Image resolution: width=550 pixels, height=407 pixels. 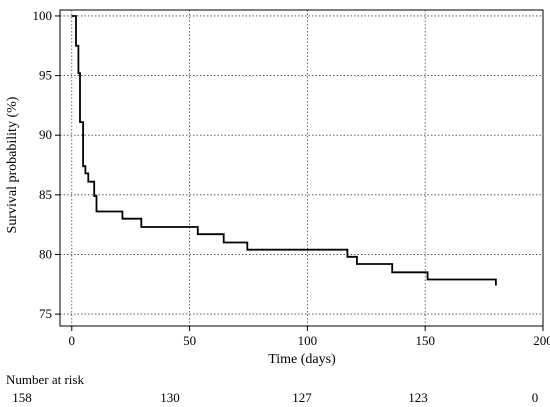 What do you see at coordinates (302, 359) in the screenshot?
I see `x-axis-label: Time (days)` at bounding box center [302, 359].